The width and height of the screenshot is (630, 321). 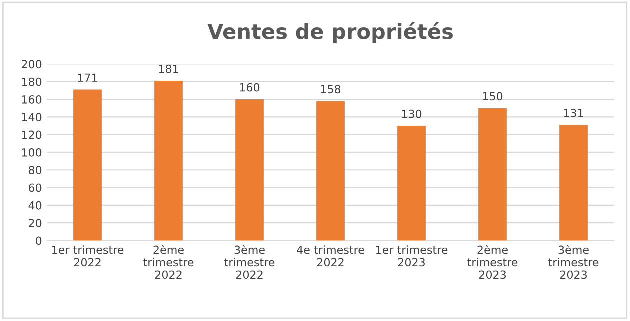 I want to click on y-tick-label: 20, so click(x=35, y=223).